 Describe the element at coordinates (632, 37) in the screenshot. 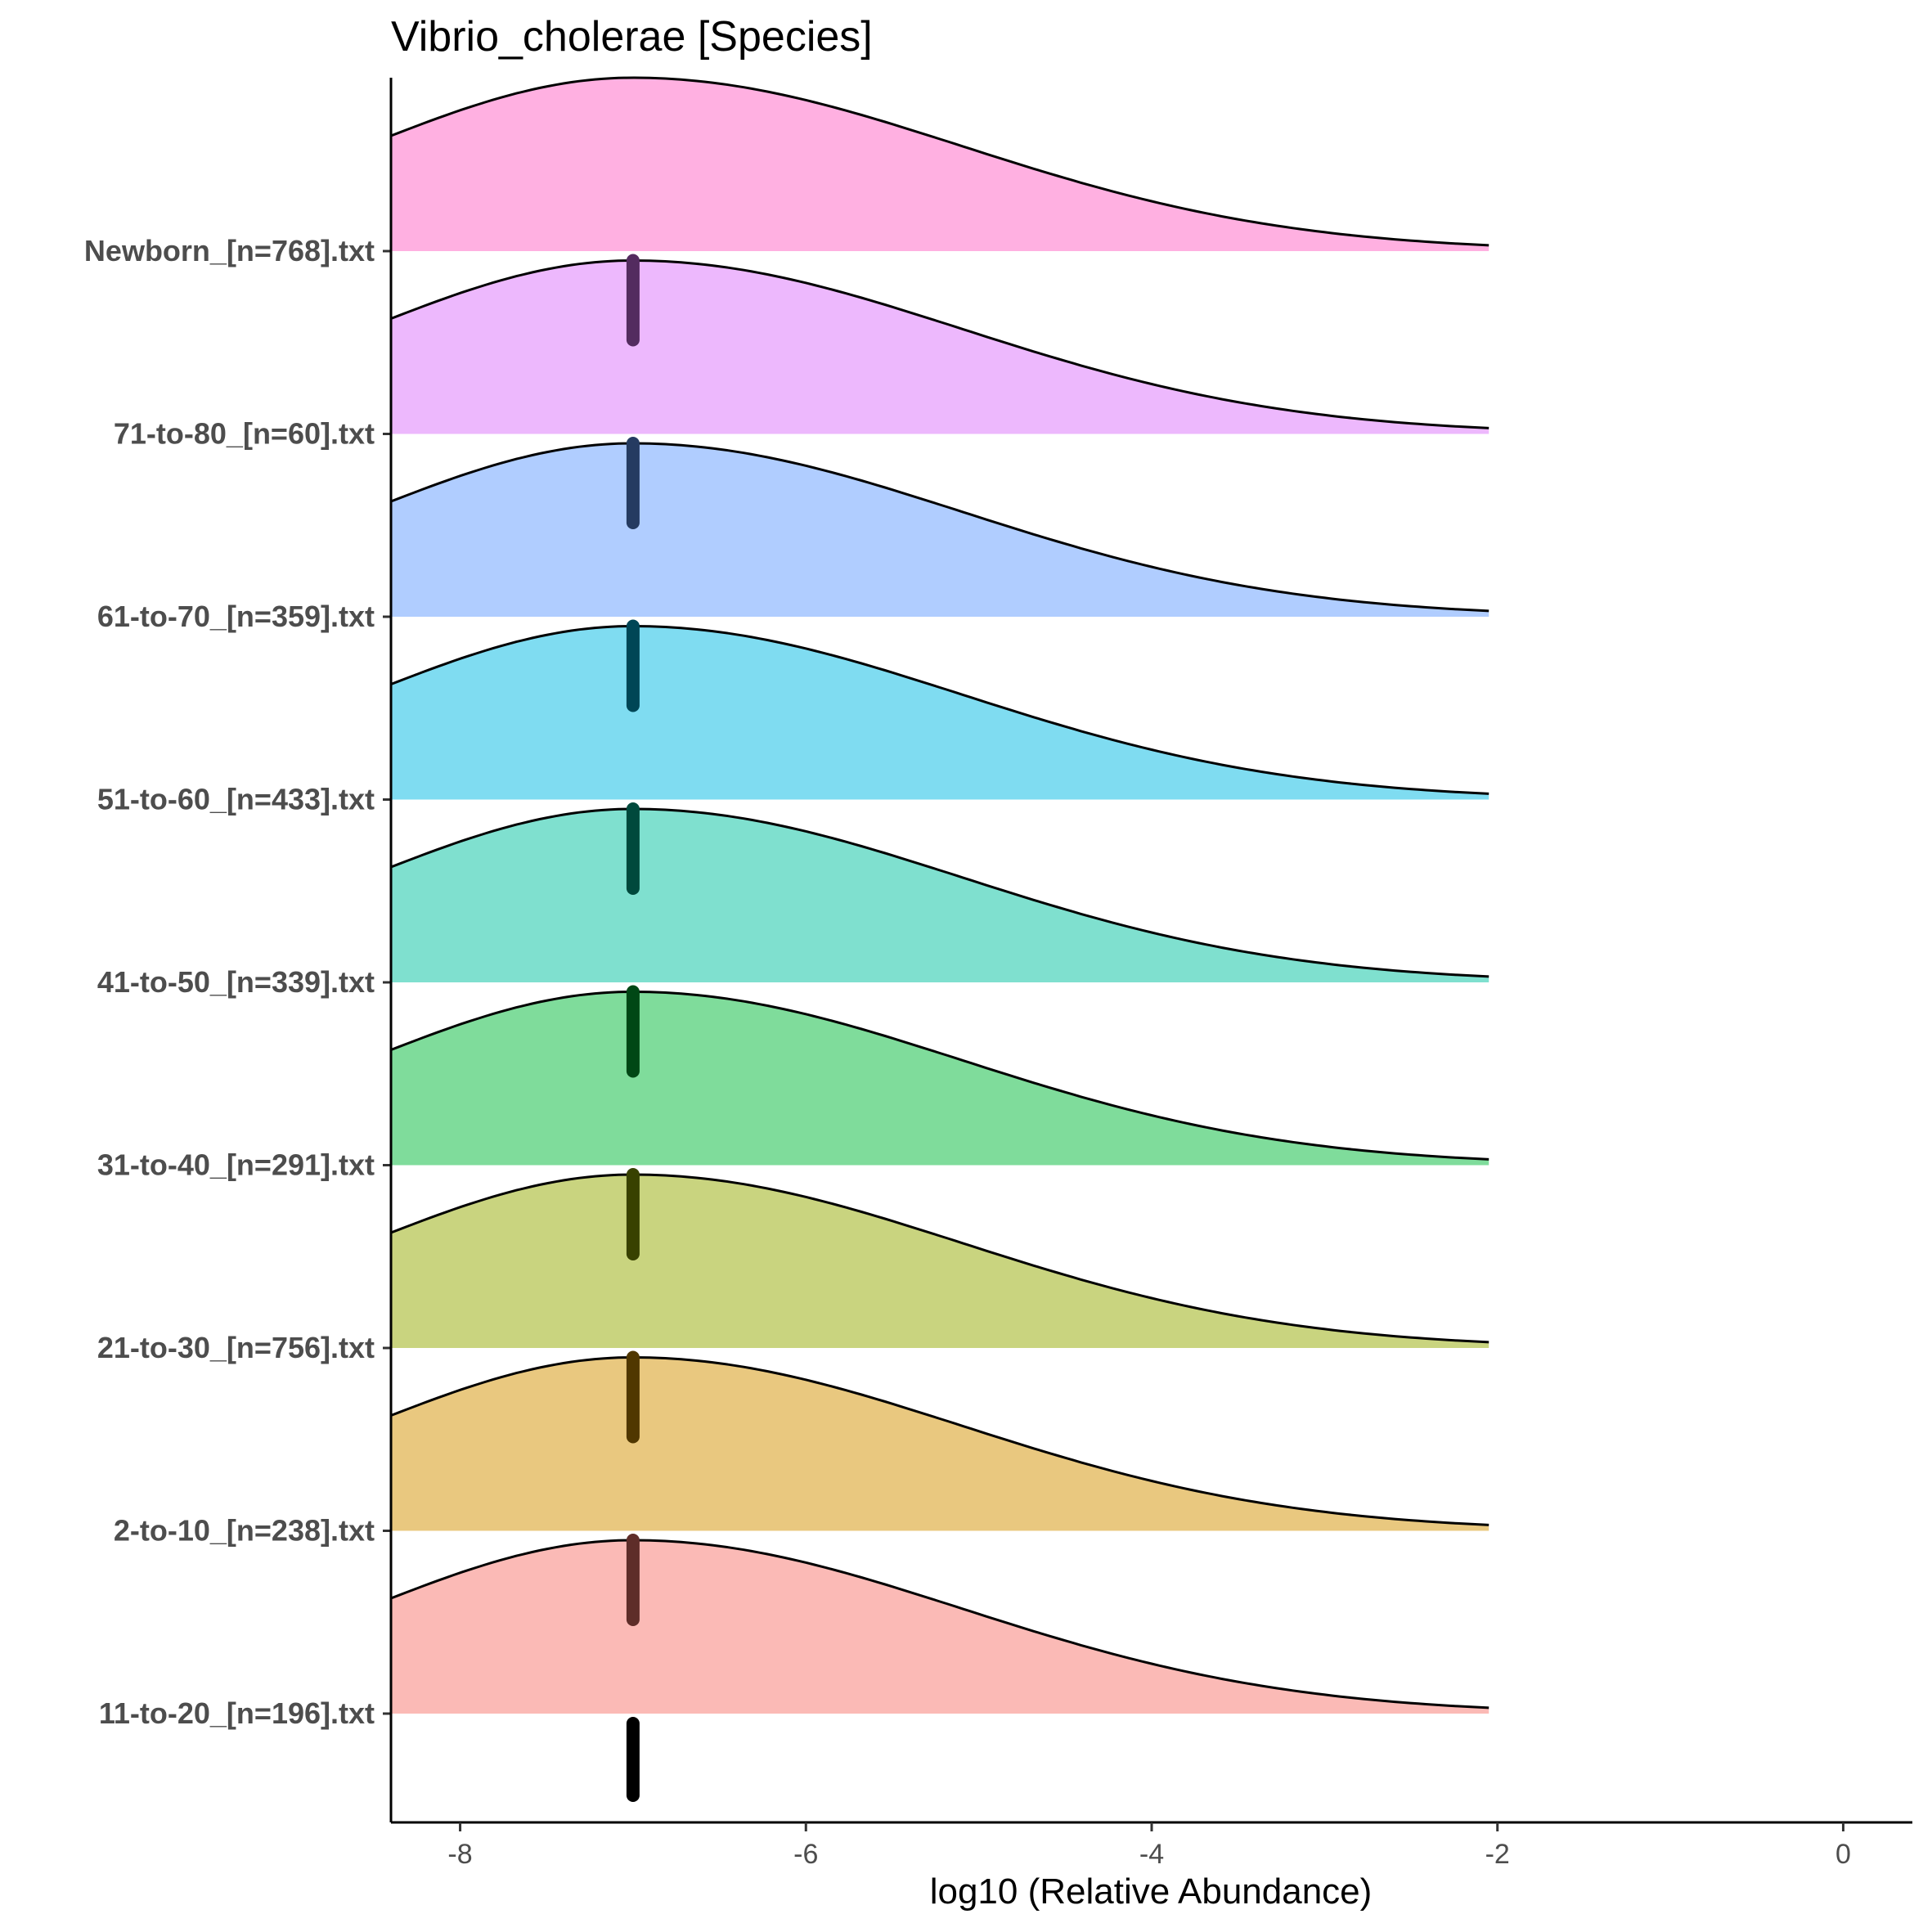

I see `chart-title: Vibrio_cholerae [Species]` at that location.